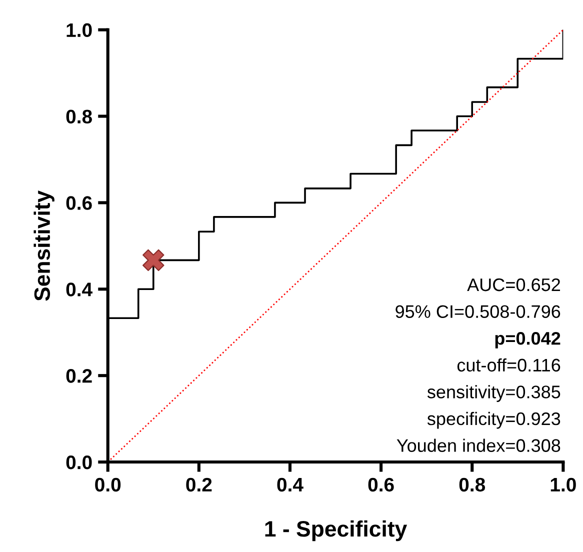  Describe the element at coordinates (79, 30) in the screenshot. I see `y-tick-label: 1.0` at that location.